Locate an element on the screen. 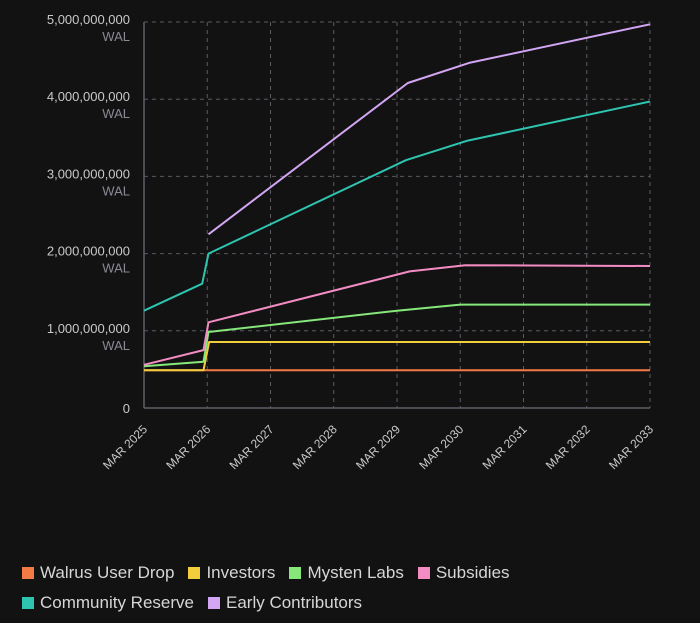  series-line-subsidies is located at coordinates (397, 315).